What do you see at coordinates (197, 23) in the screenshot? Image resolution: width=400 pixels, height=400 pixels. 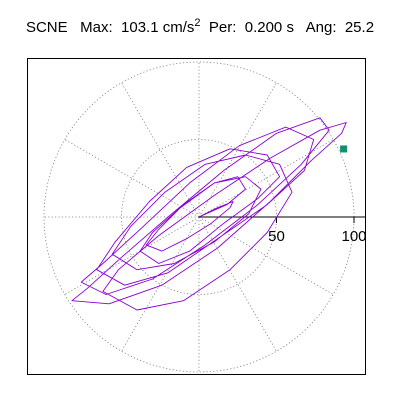 I see `max-unit-exponent: 2` at bounding box center [197, 23].